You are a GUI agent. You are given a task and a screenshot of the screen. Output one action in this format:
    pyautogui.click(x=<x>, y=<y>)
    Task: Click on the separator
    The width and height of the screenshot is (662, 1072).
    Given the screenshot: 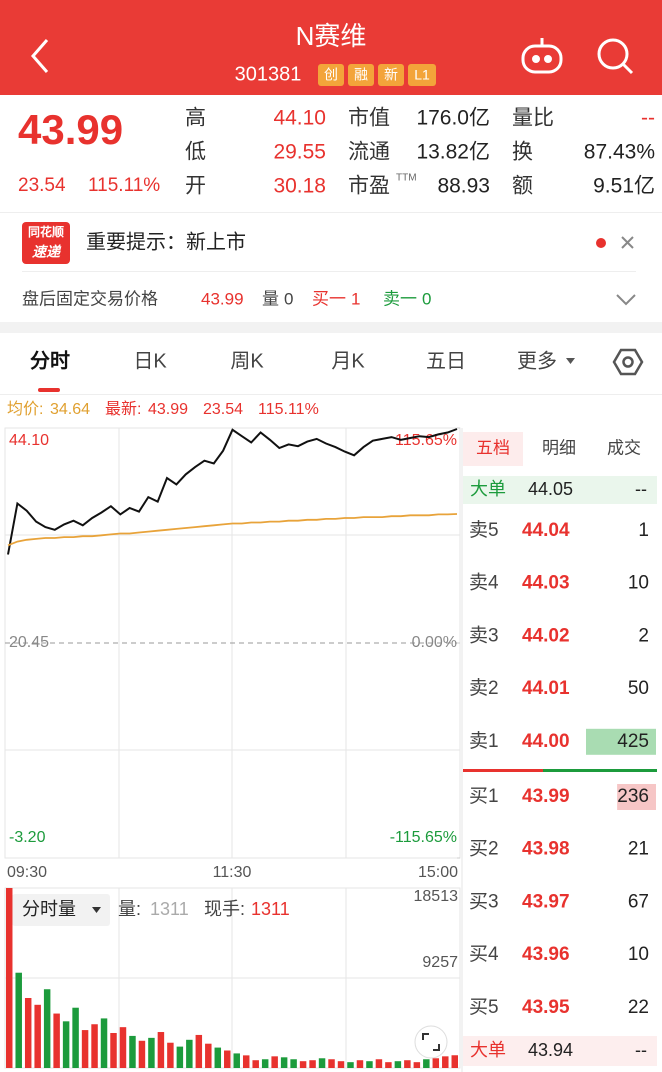 What is the action you would take?
    pyautogui.click(x=331, y=327)
    